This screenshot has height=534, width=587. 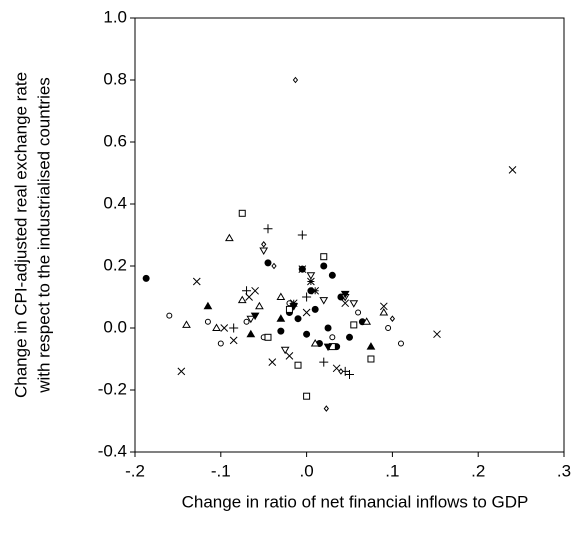 What do you see at coordinates (392, 470) in the screenshot?
I see `x-tick-label: .1` at bounding box center [392, 470].